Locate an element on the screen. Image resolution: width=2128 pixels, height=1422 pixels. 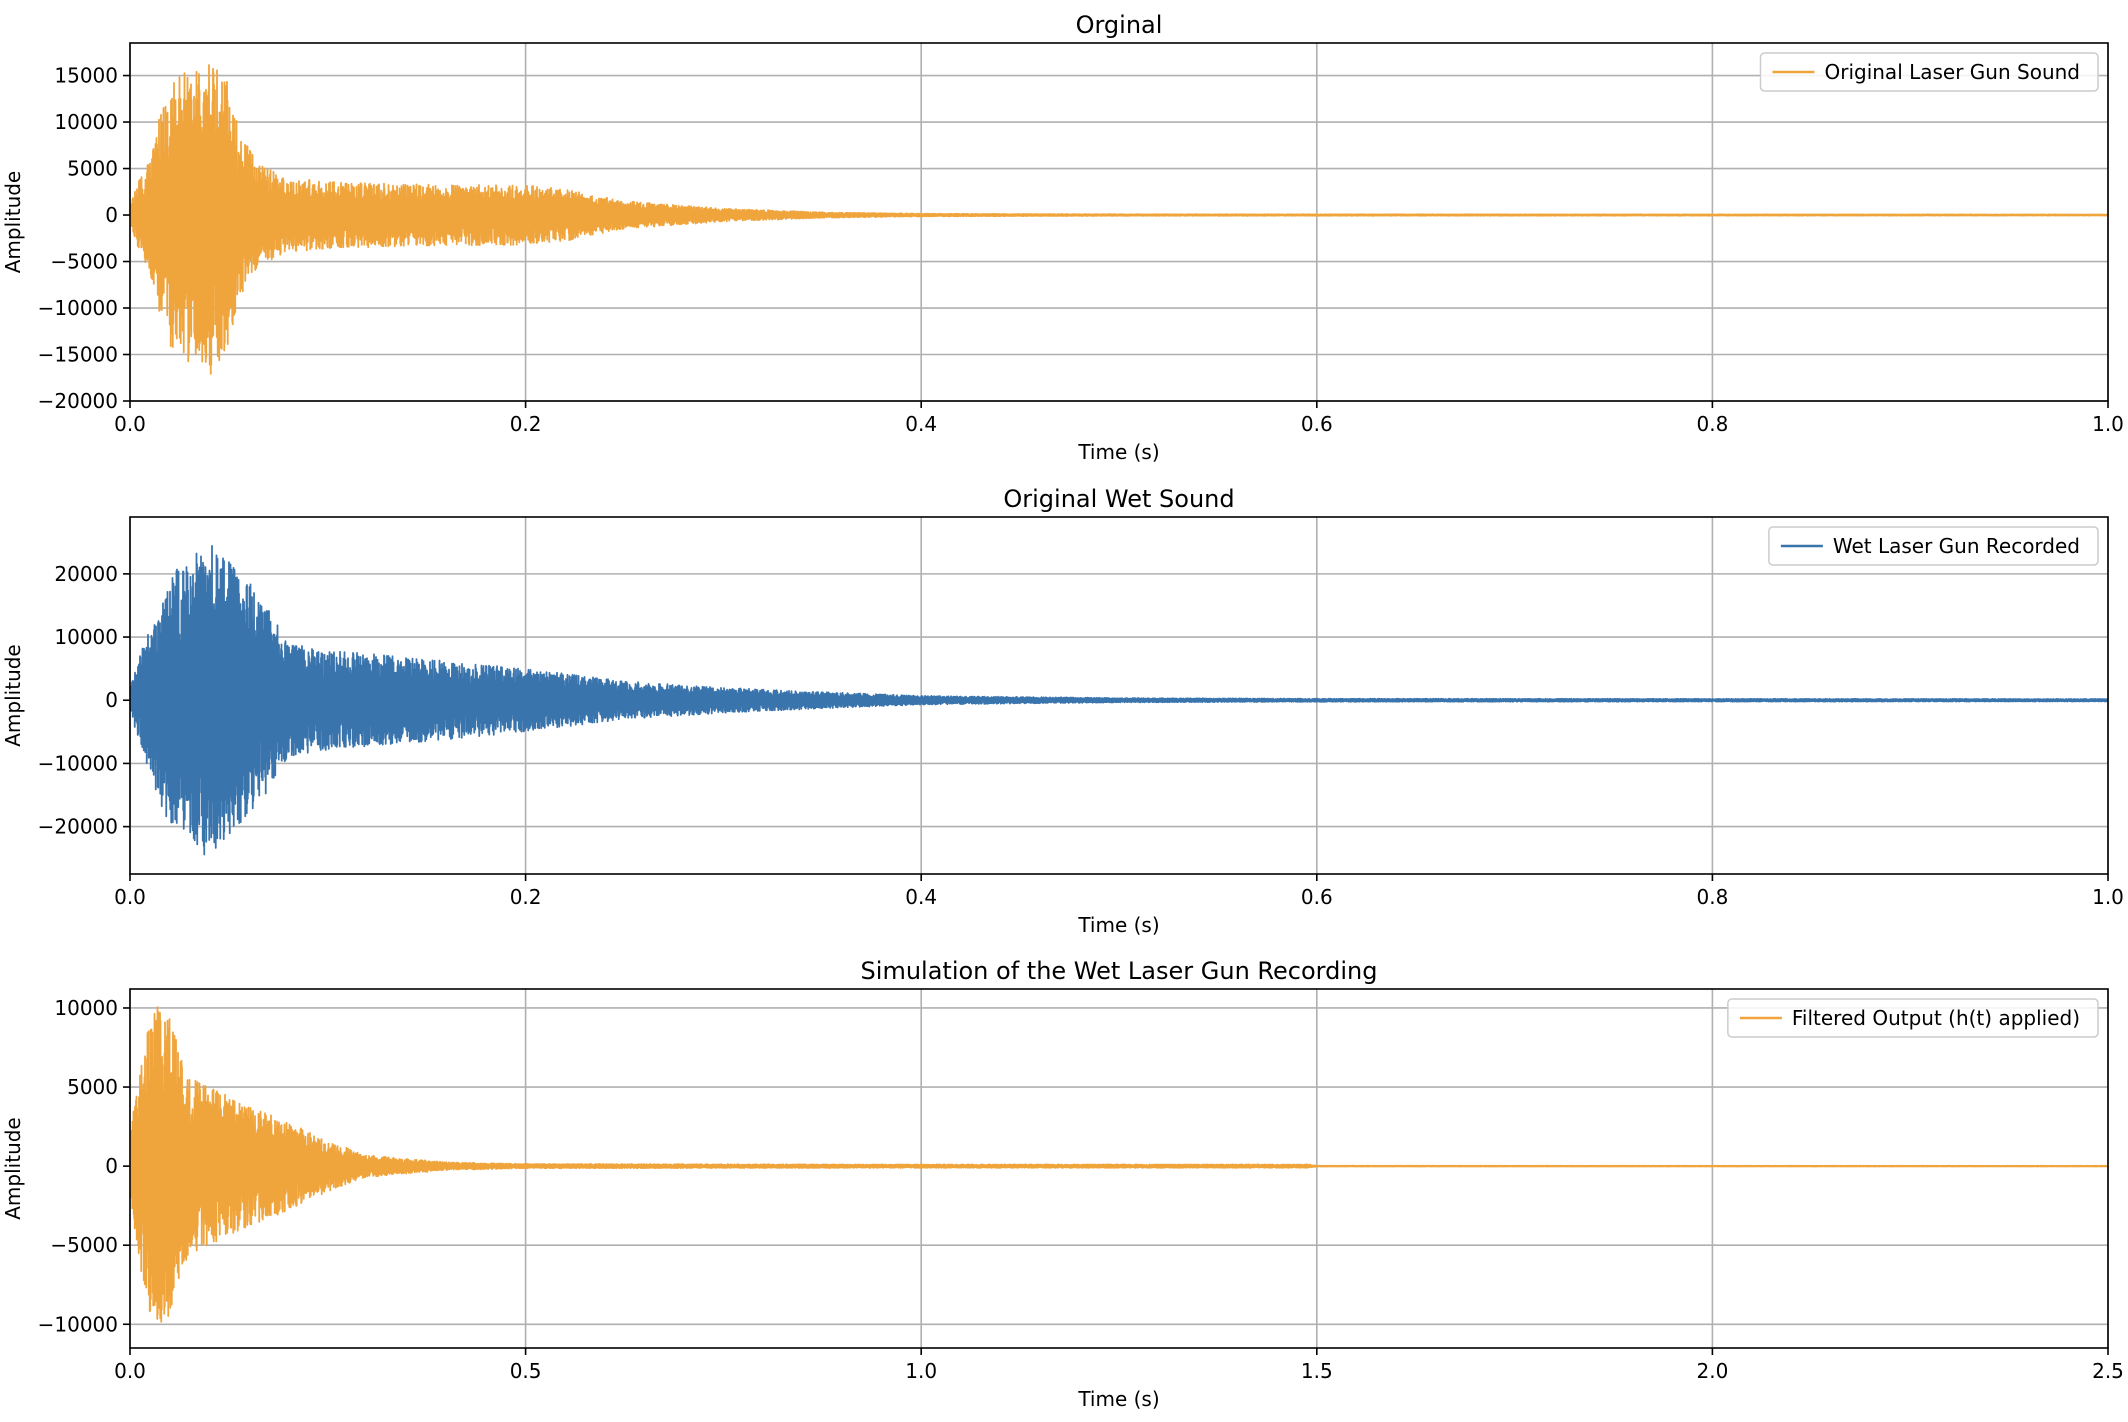
chart-title: Original Wet Sound is located at coordinates (1118, 499).